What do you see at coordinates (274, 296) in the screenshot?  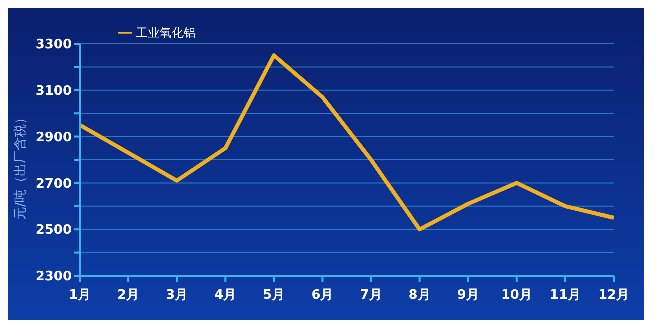 I see `x-tick-label: 5月` at bounding box center [274, 296].